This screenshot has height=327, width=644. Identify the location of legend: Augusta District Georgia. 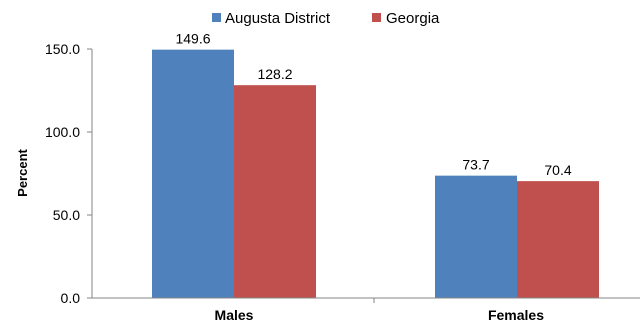
(326, 18).